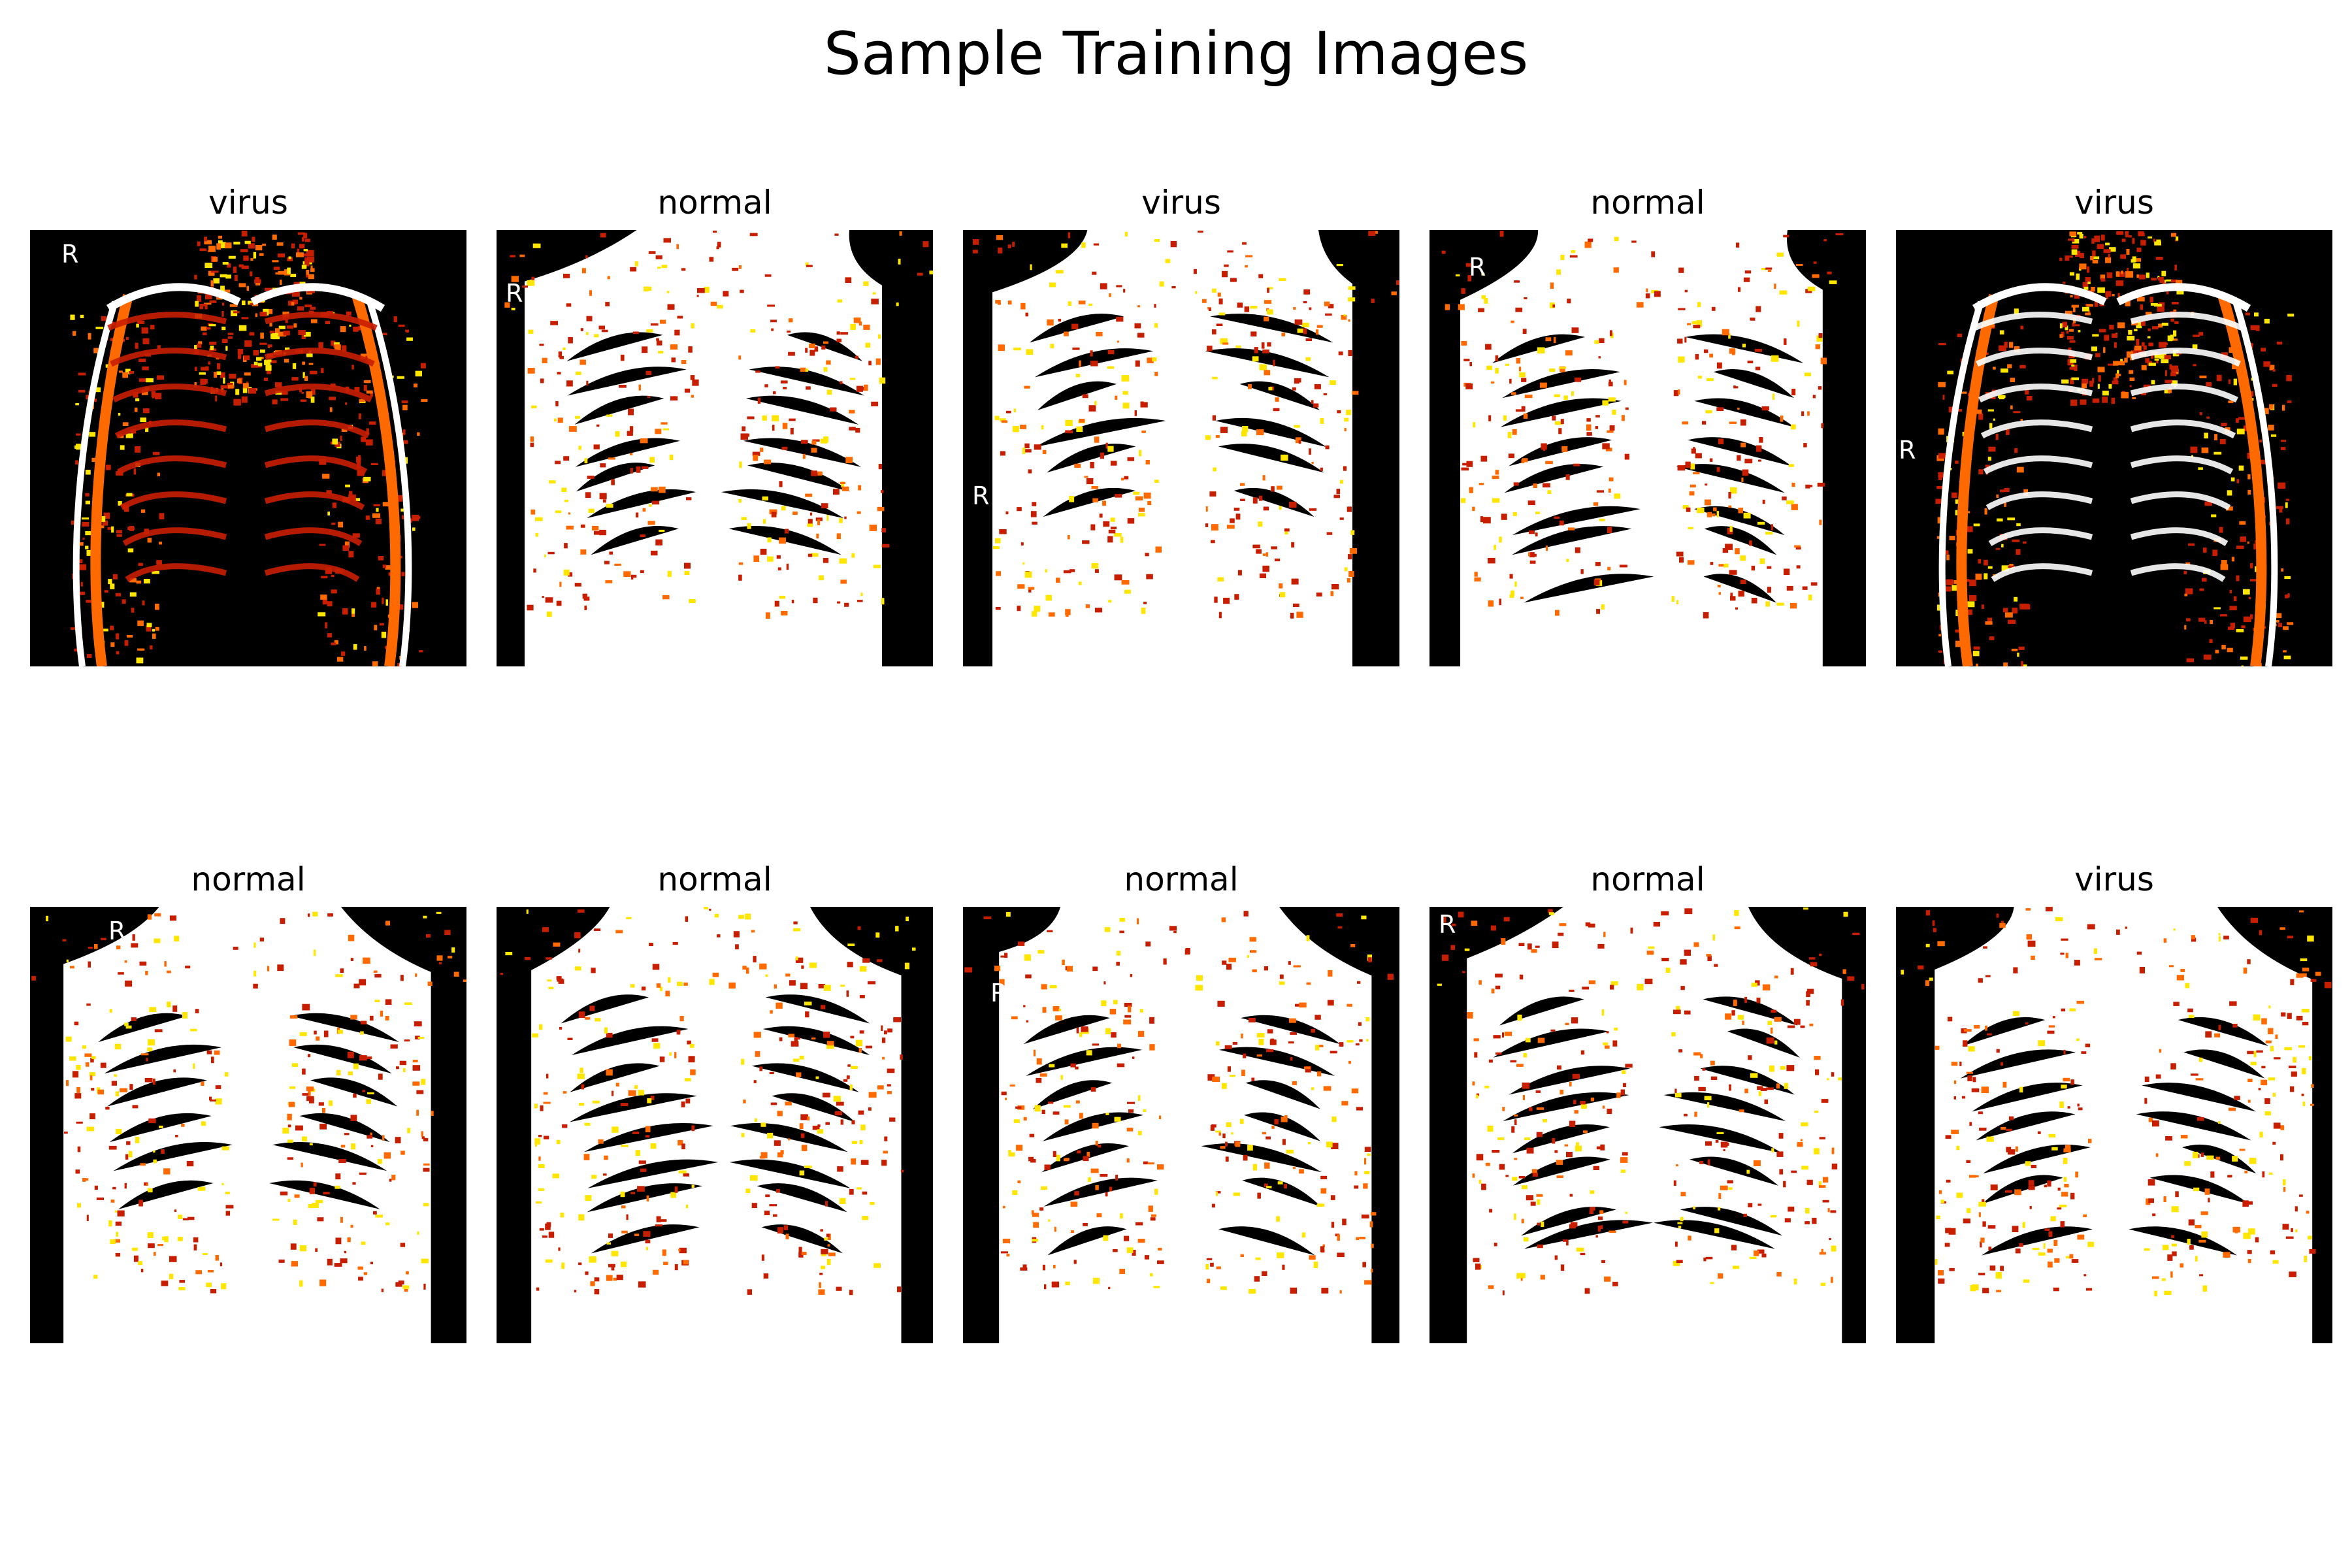 The width and height of the screenshot is (2352, 1568). I want to click on panel-2-label: normal, so click(715, 202).